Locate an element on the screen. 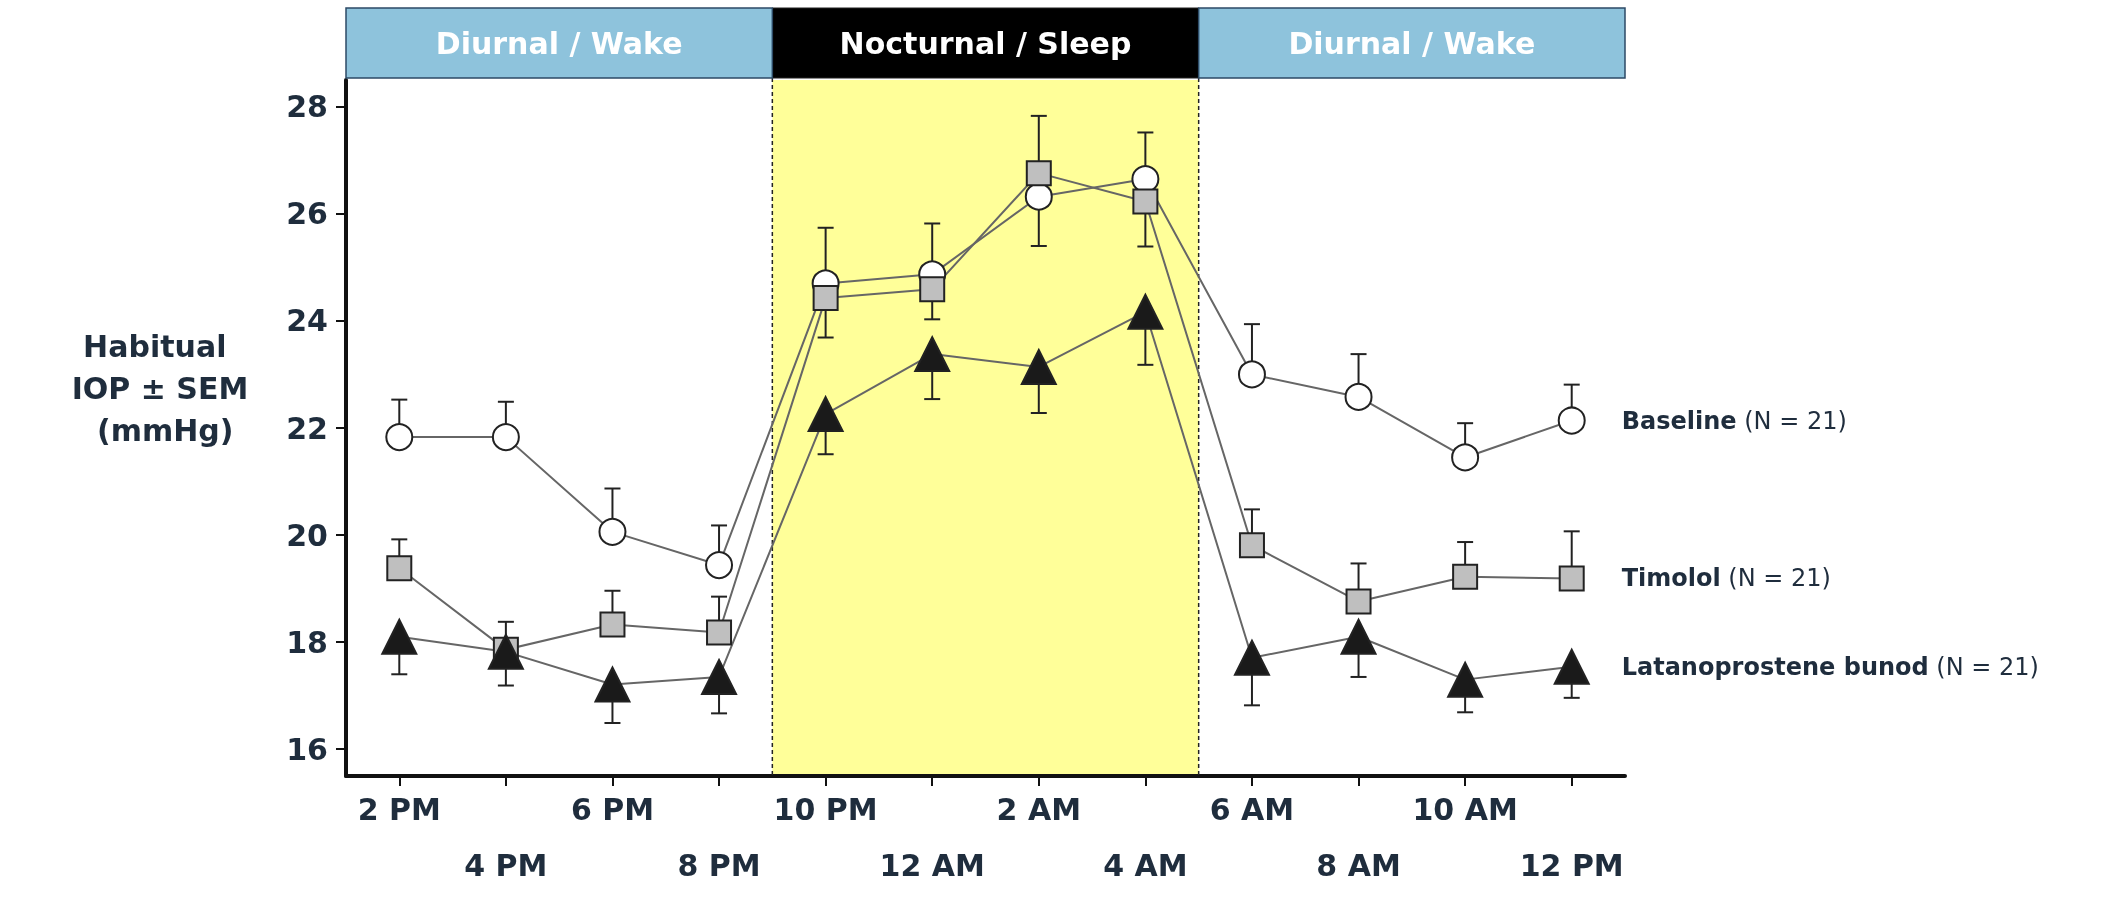 The width and height of the screenshot is (2103, 915). x-tick-label: 2 PM is located at coordinates (399, 809).